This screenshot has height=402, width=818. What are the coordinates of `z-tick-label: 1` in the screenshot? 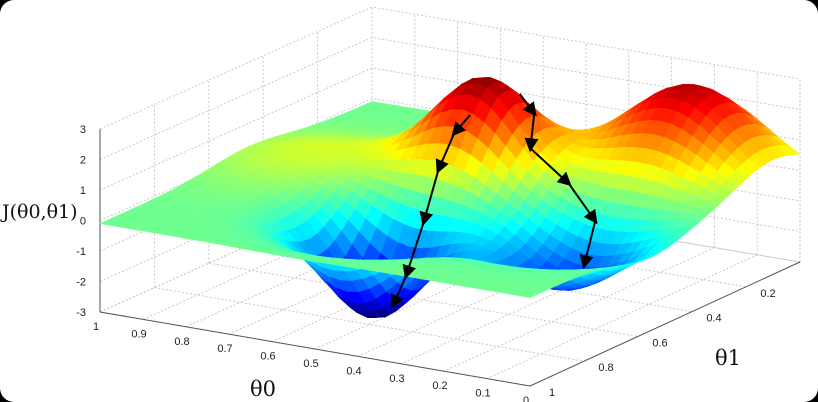 It's located at (83, 191).